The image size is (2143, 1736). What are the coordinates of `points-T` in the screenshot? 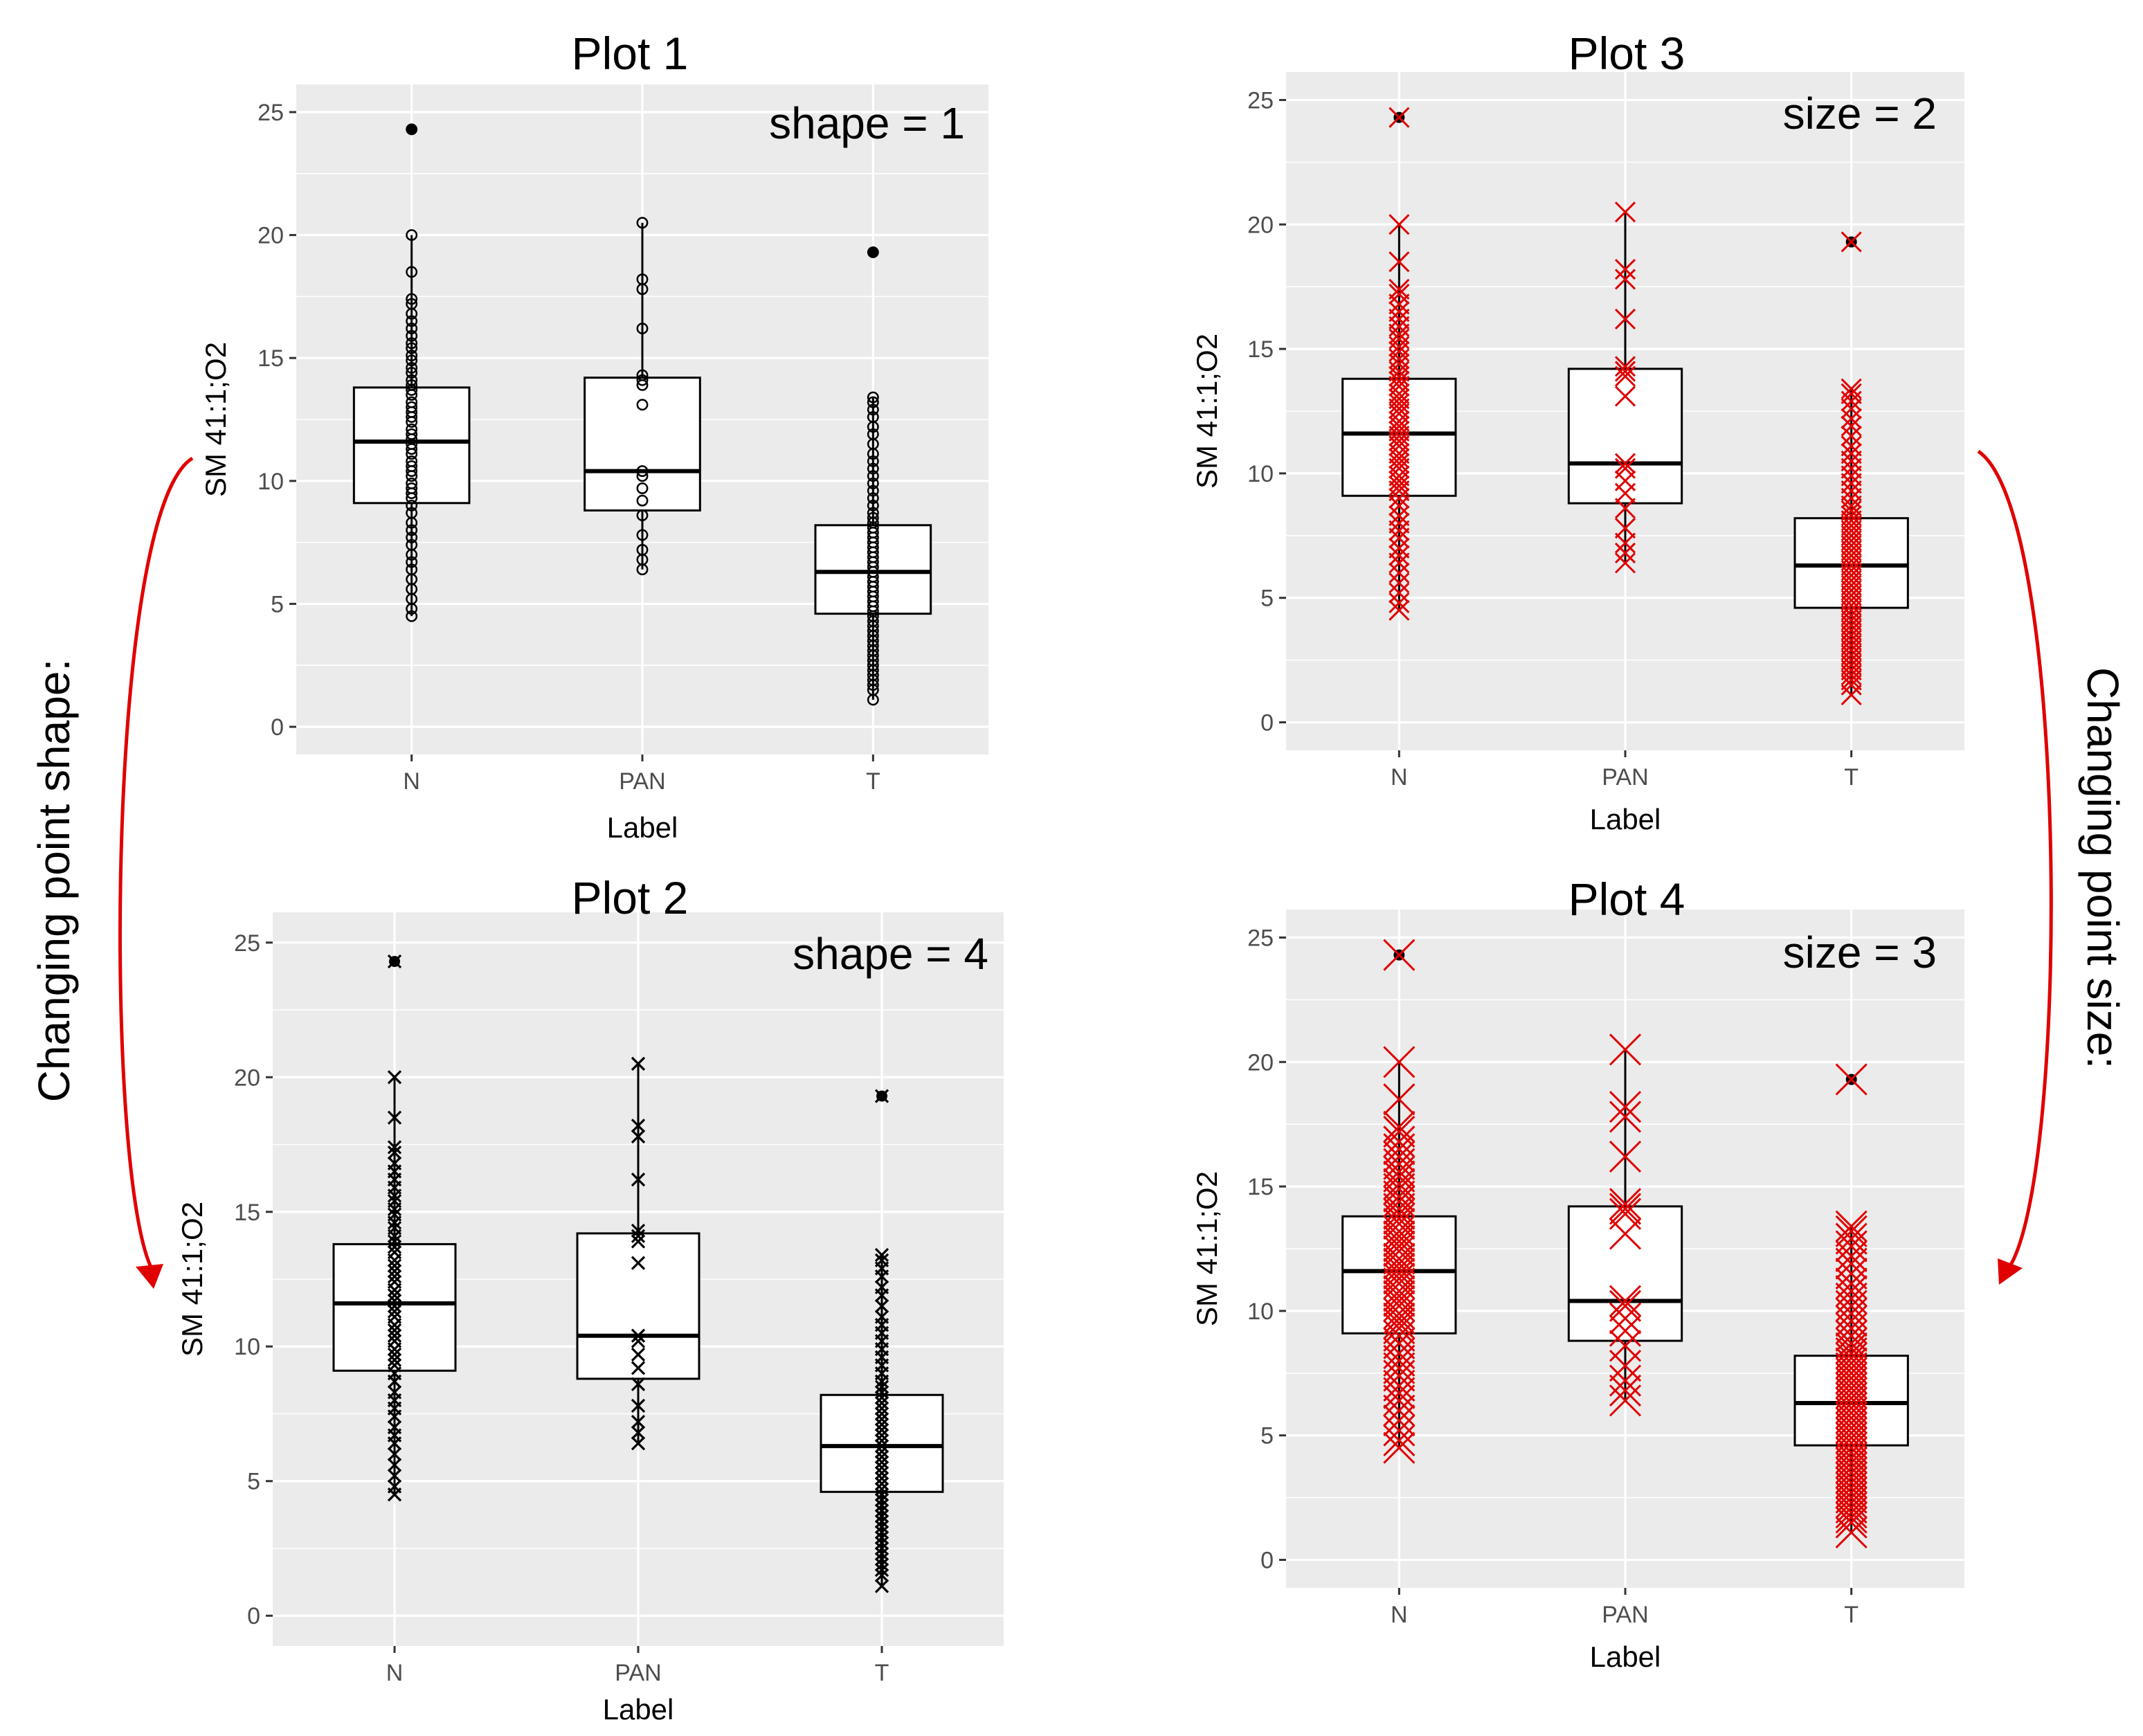 It's located at (873, 476).